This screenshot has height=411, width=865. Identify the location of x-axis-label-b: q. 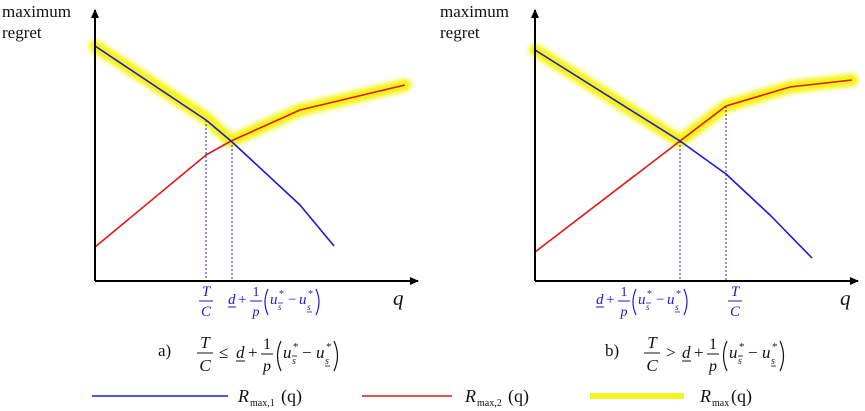
(845, 298).